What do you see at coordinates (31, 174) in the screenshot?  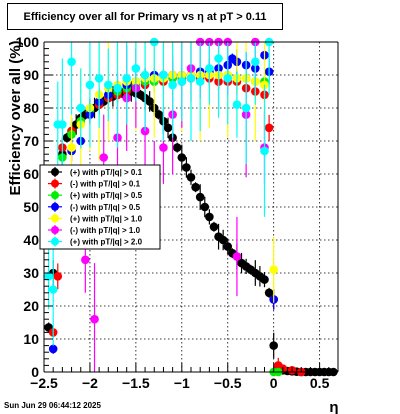 I see `y-tick-label: 60` at bounding box center [31, 174].